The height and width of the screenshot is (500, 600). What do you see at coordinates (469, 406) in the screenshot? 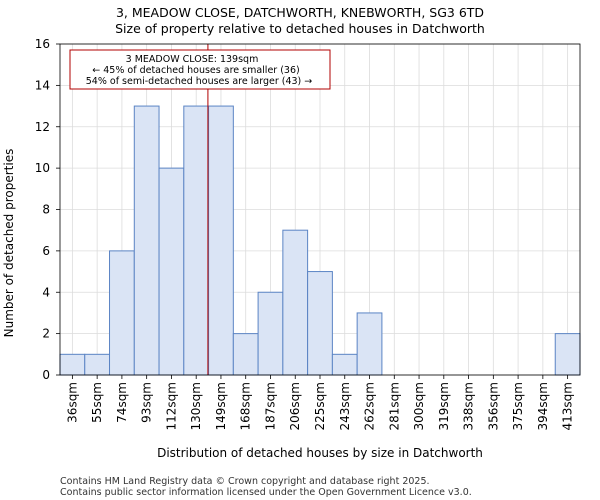
I see `x-tick-label: 338sqm` at bounding box center [469, 406].